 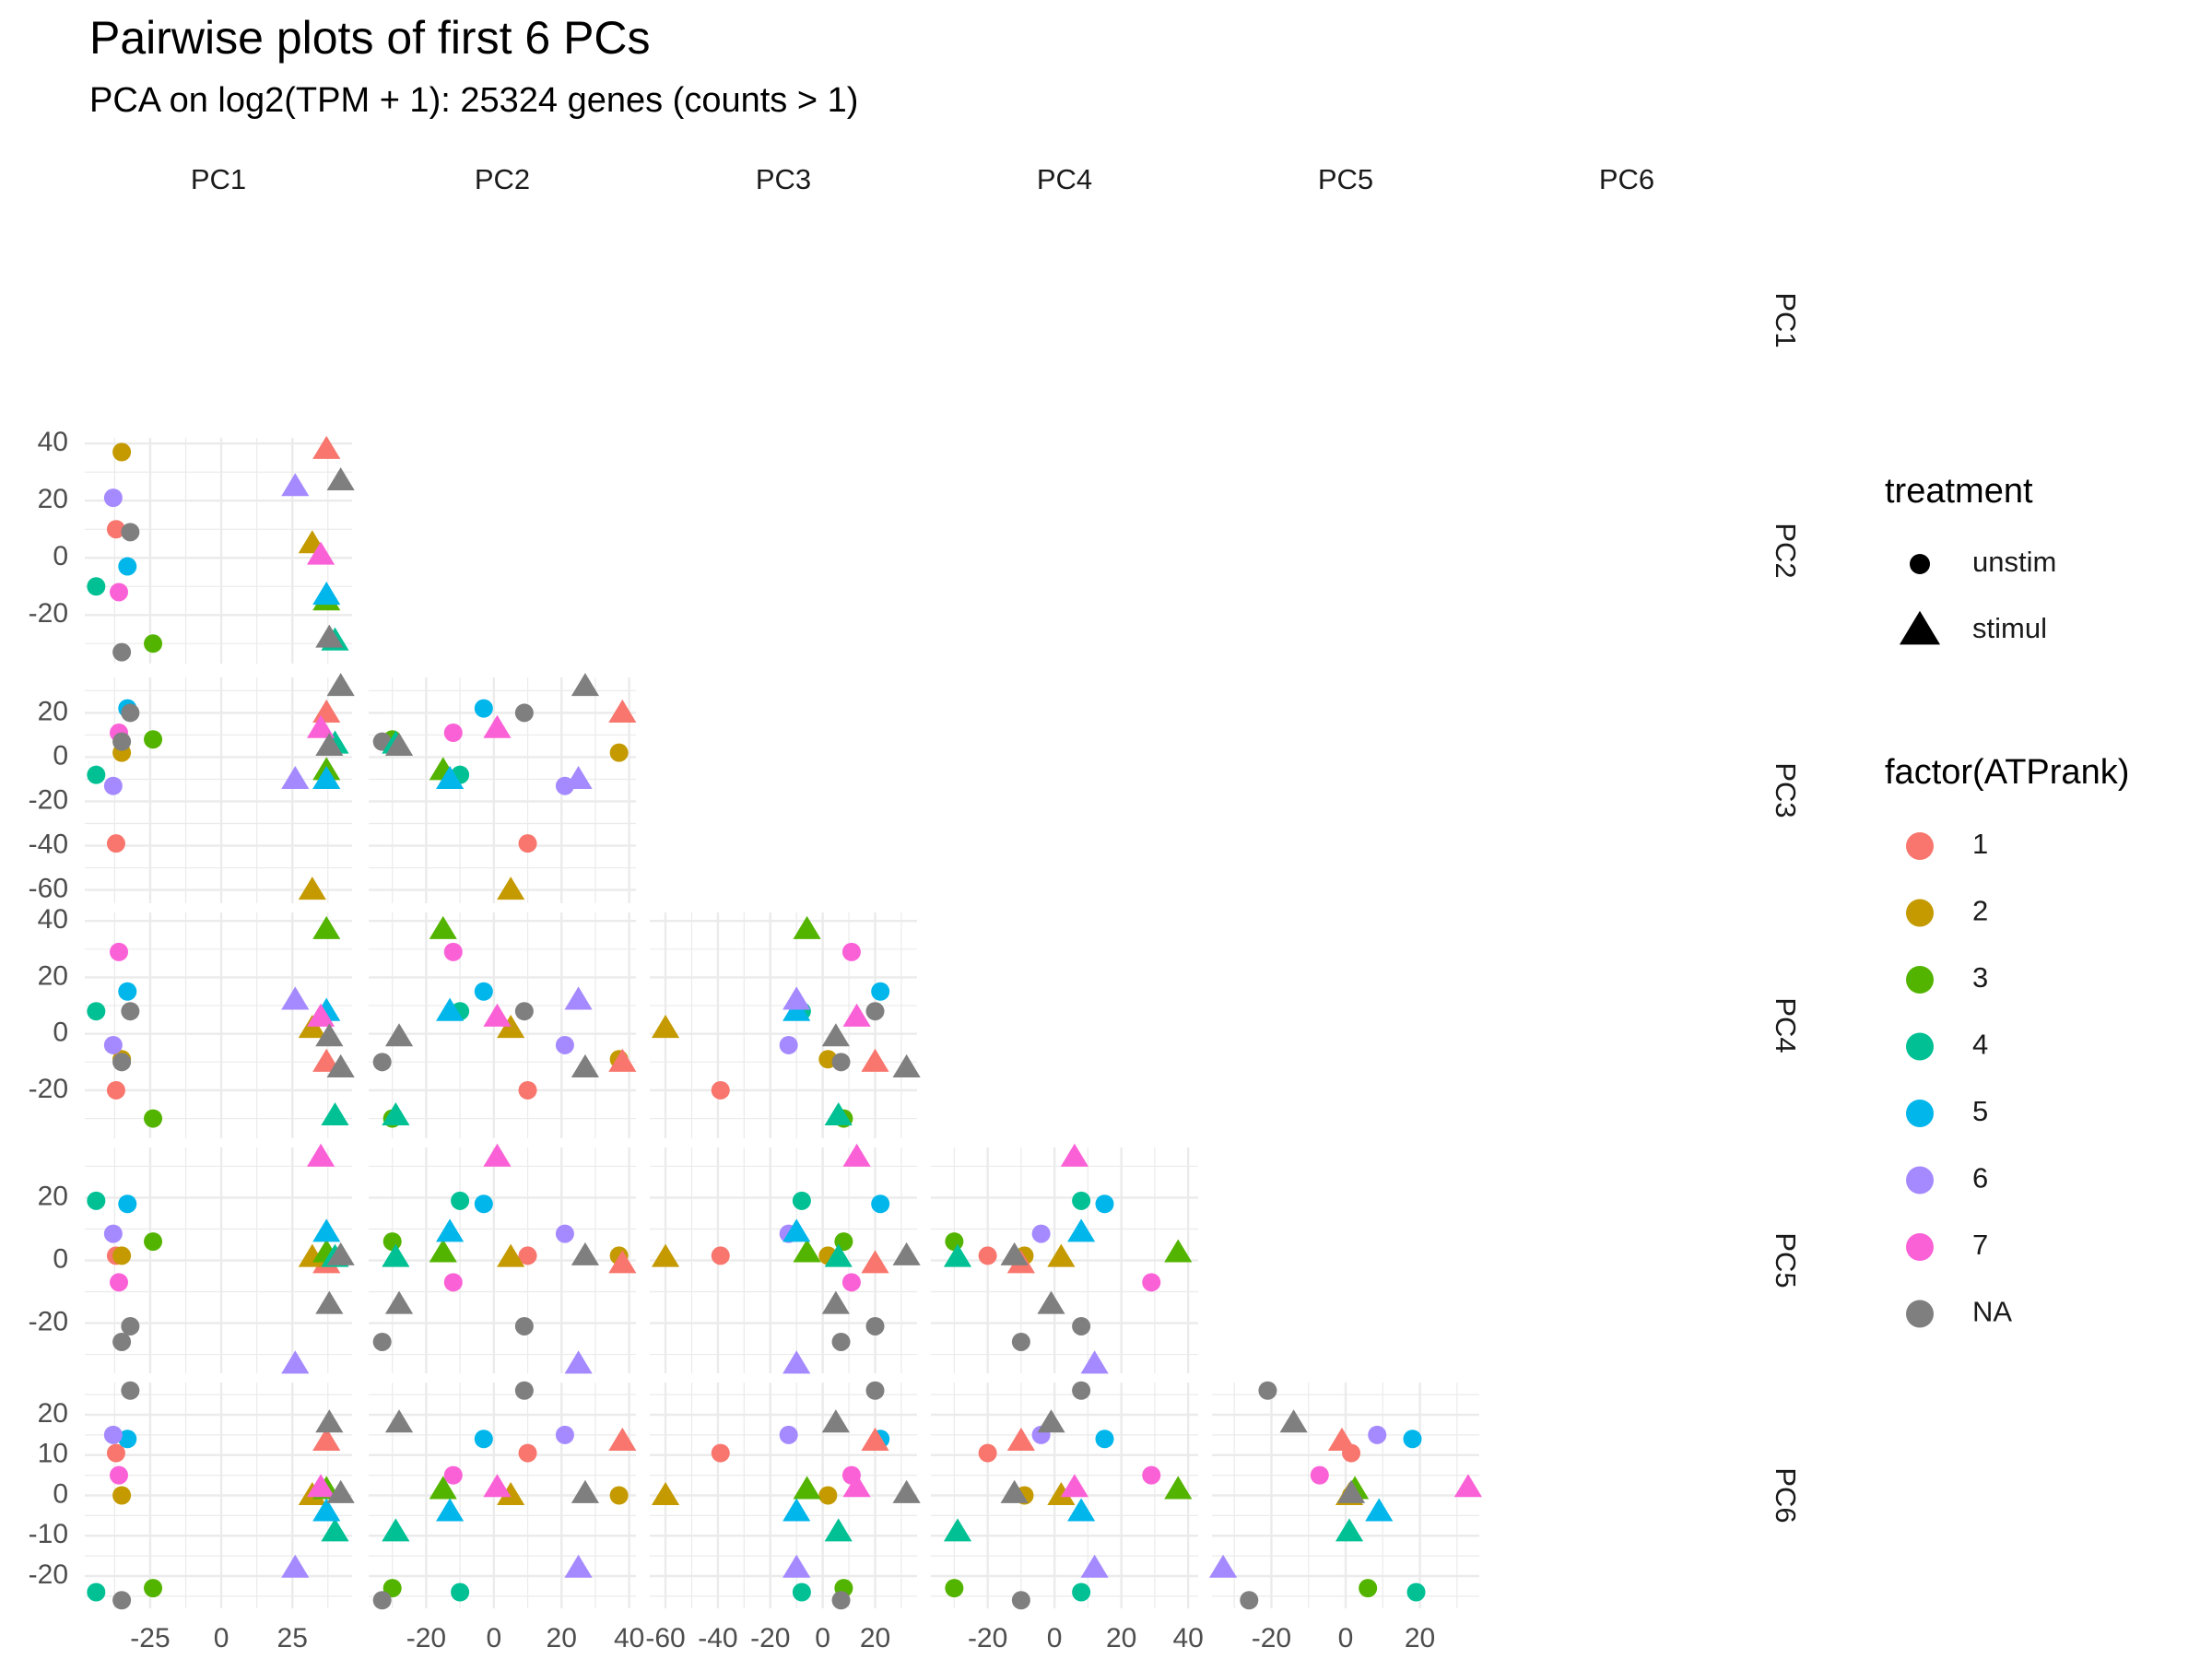 What do you see at coordinates (562, 1638) in the screenshot?
I see `x-tick-label-PC2: 20` at bounding box center [562, 1638].